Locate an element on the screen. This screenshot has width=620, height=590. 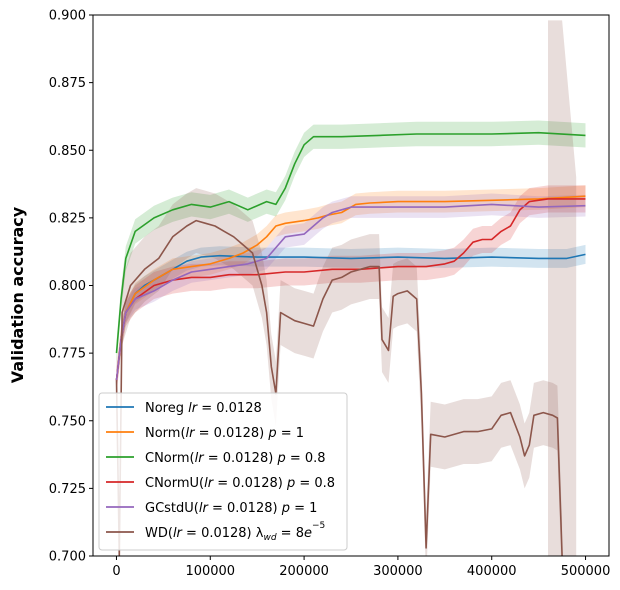
x-tick-label: 500000 is located at coordinates (586, 571).